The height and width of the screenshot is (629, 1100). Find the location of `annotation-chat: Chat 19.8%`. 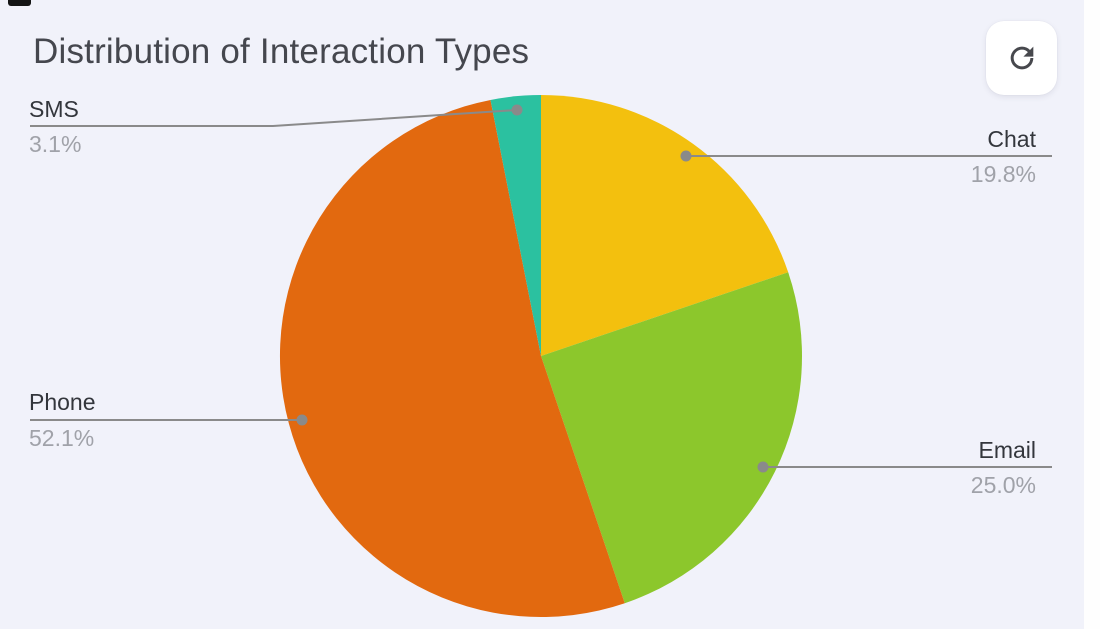

annotation-chat: Chat 19.8% is located at coordinates (1003, 157).